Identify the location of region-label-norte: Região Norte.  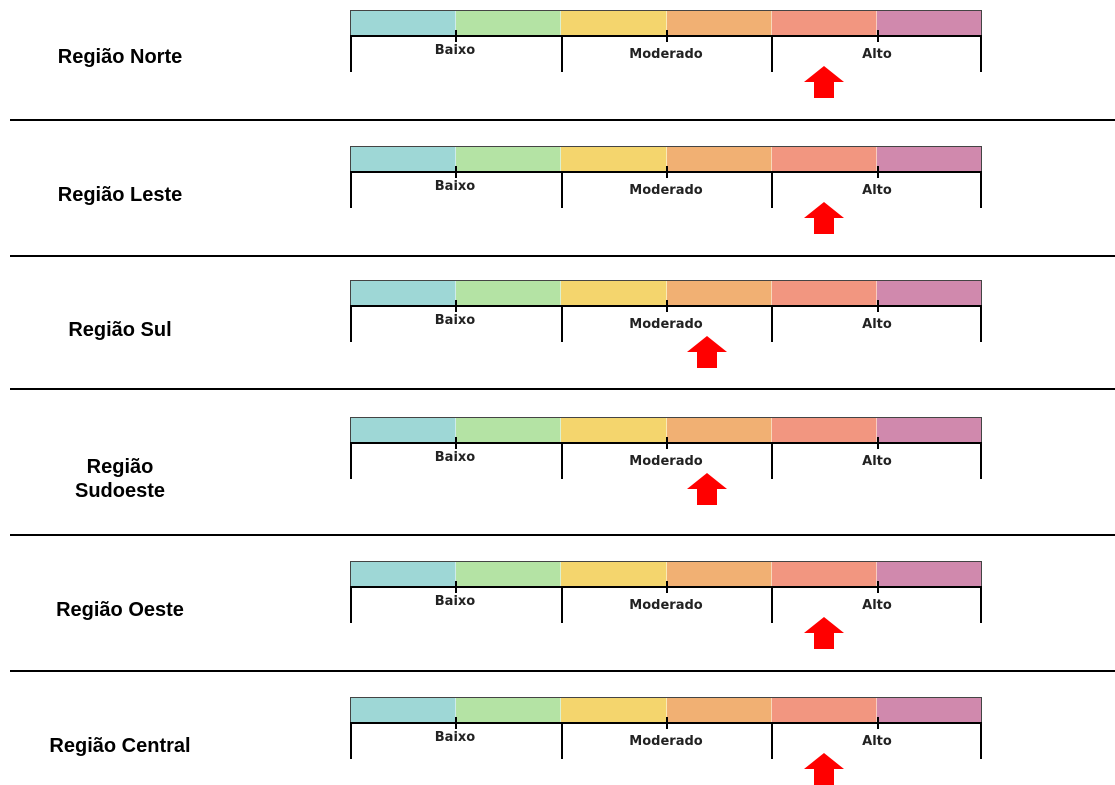
(120, 57).